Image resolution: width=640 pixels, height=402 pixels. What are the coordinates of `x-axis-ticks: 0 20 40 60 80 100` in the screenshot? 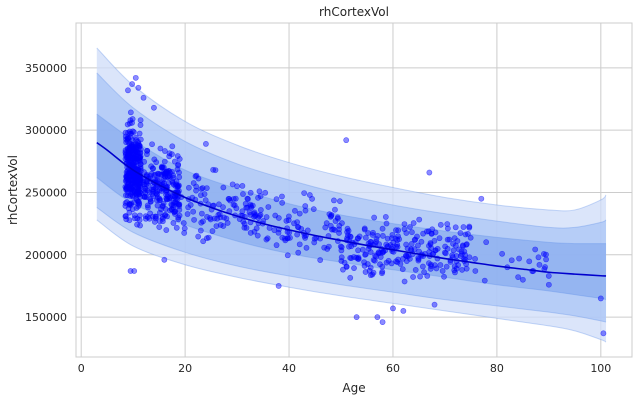 It's located at (345, 368).